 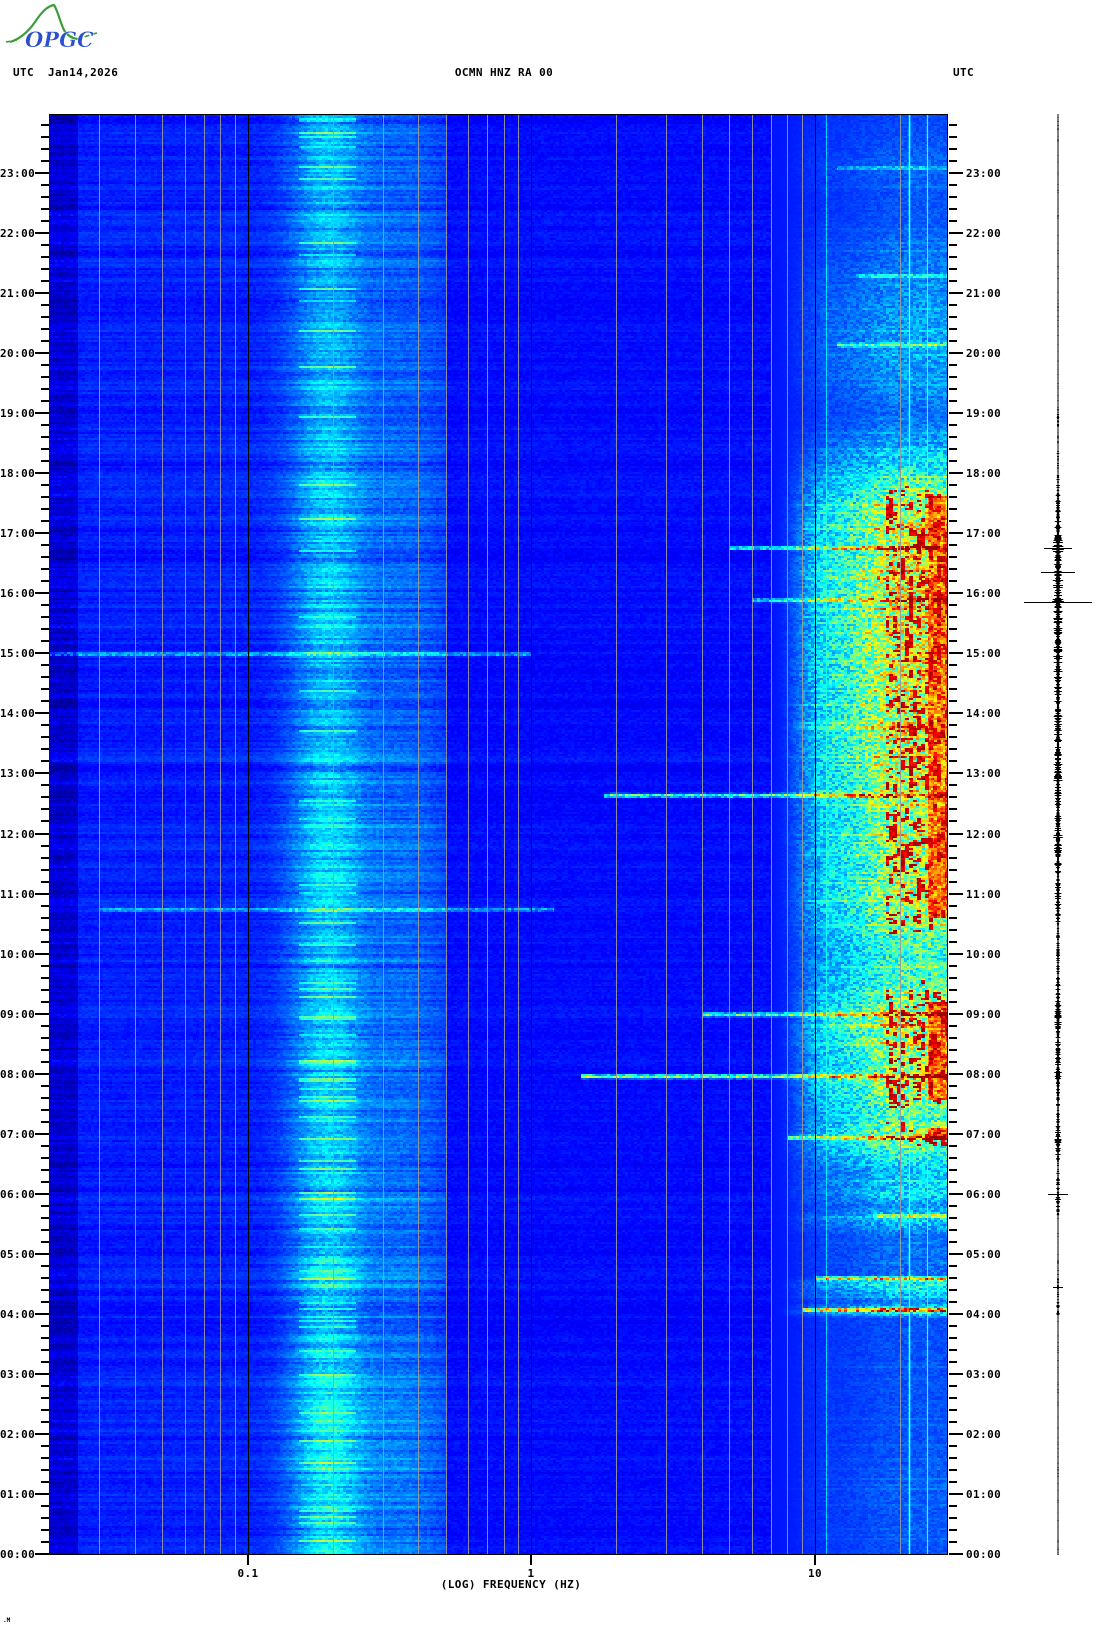 I want to click on time-label-left: 04:00, so click(x=18, y=1314).